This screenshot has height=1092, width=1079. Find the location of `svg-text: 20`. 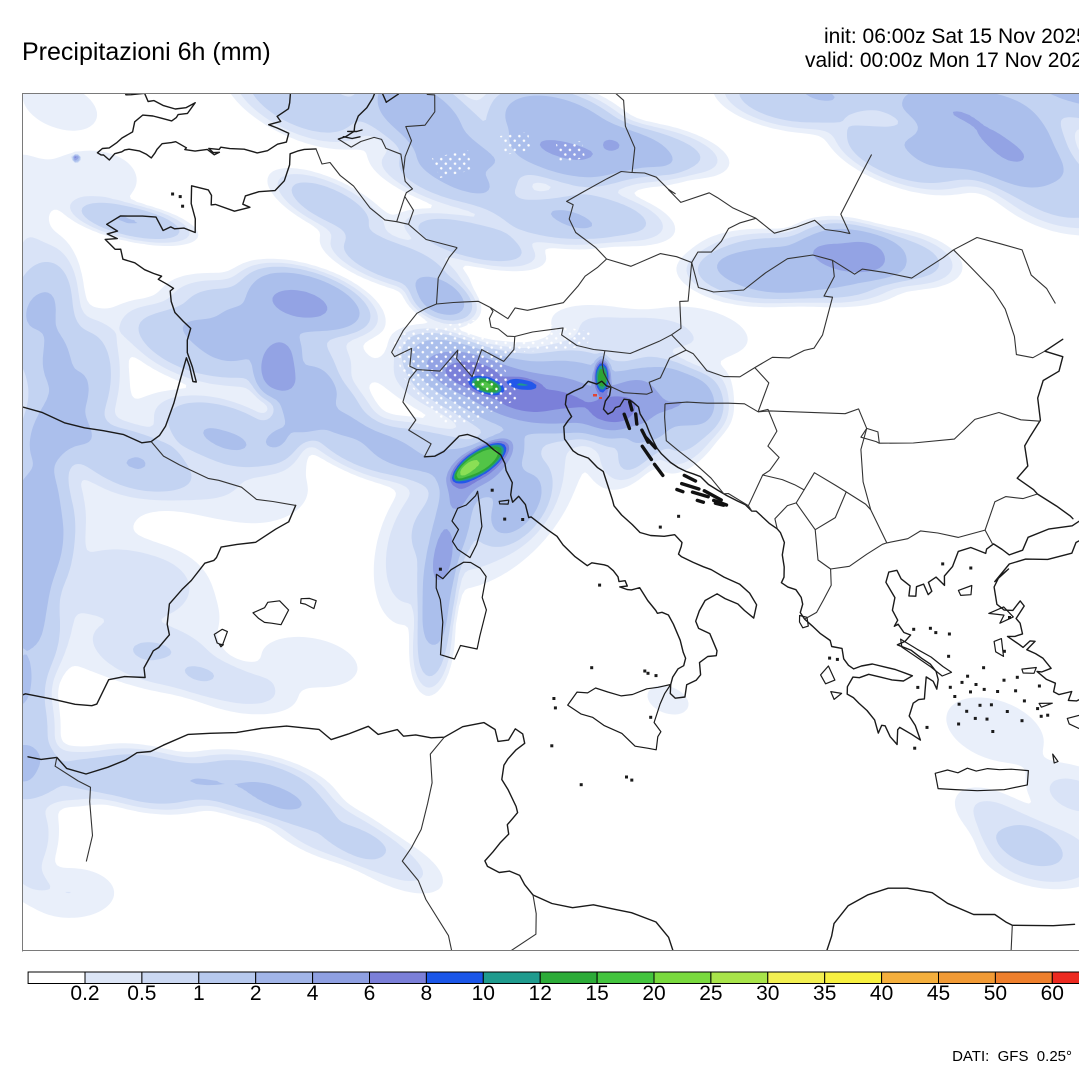

svg-text: 20 is located at coordinates (653, 993).